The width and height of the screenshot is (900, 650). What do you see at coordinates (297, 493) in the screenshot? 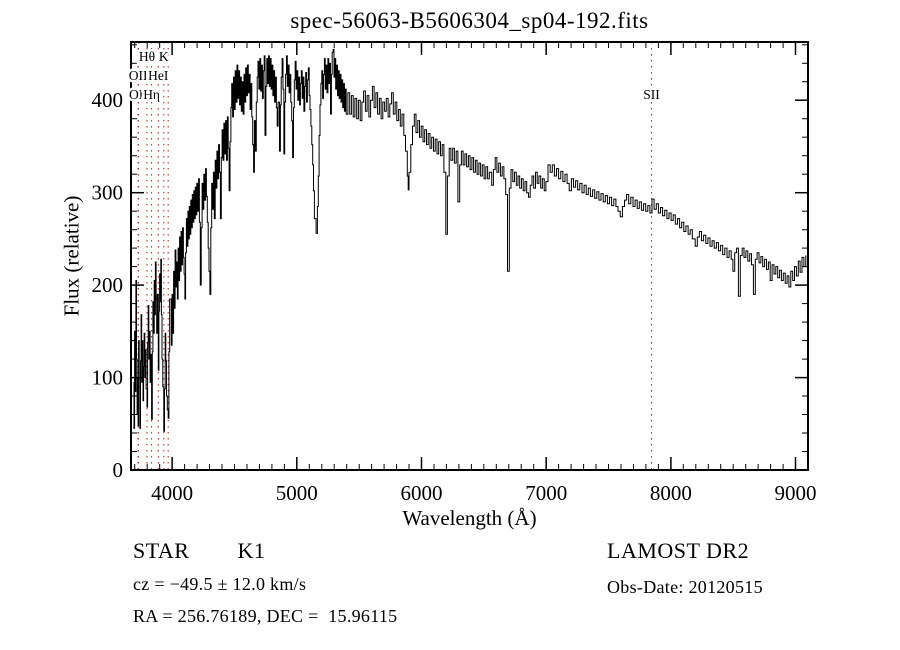
I see `x-tick-label: 5000` at bounding box center [297, 493].